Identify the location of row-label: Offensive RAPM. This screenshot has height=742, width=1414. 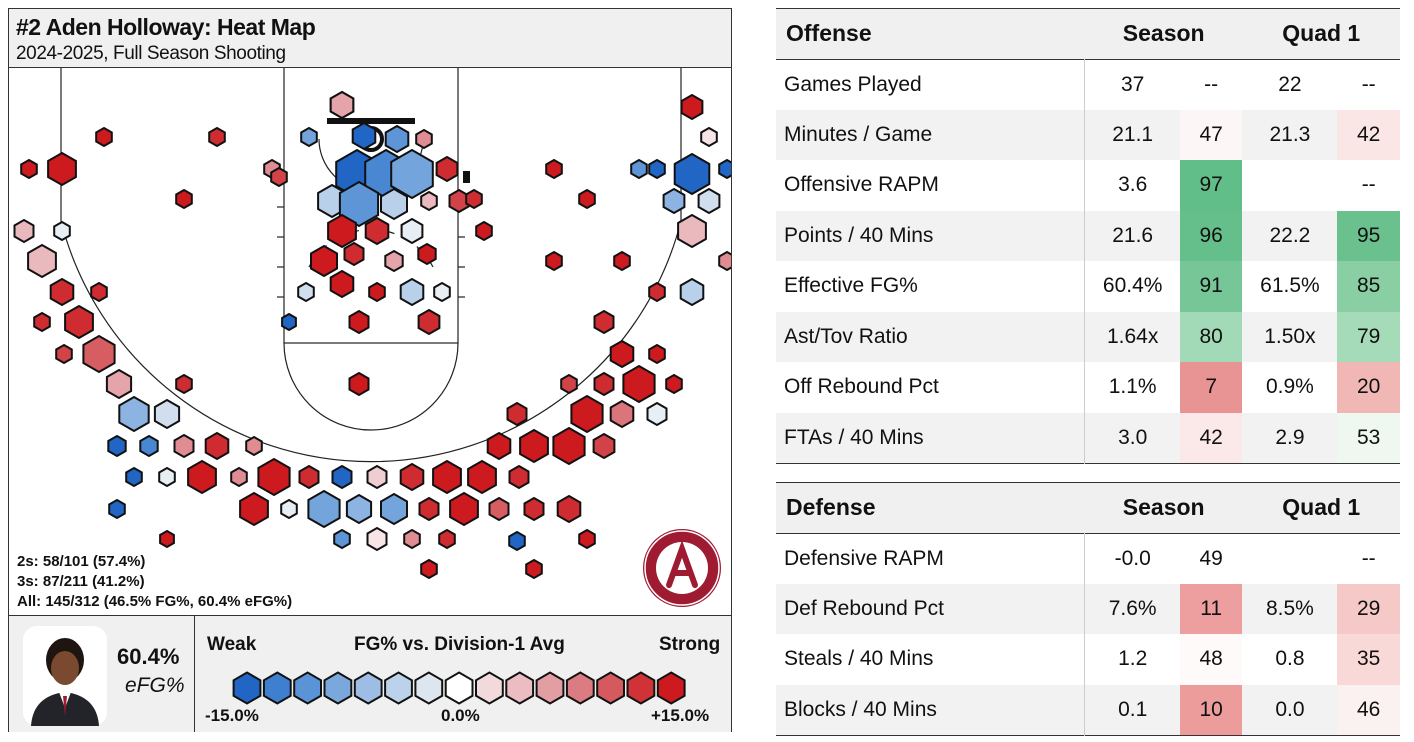
(931, 185).